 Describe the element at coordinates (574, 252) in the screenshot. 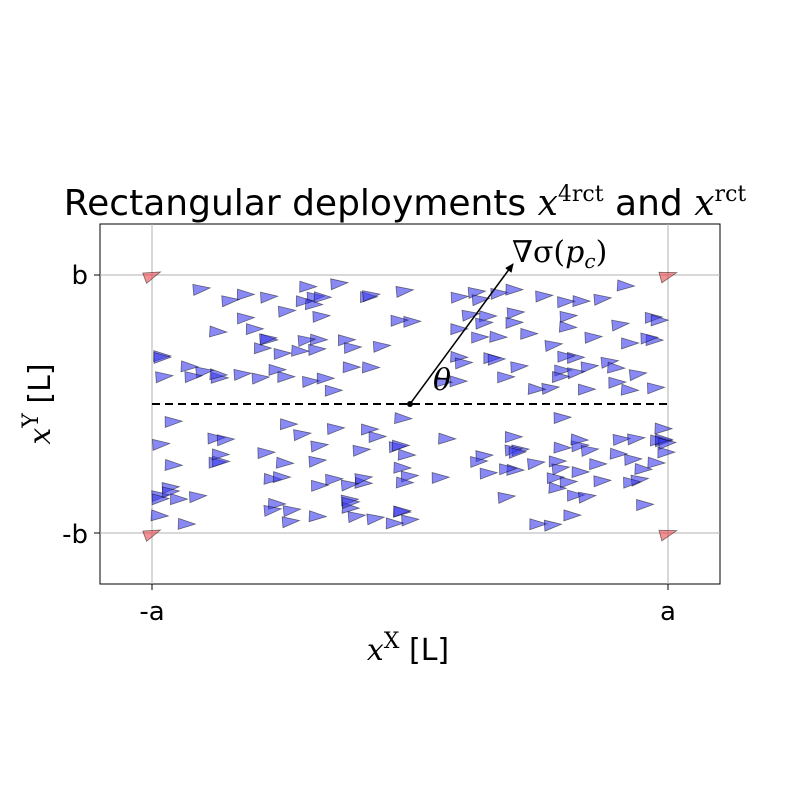

I see `gradient-label-p: p` at that location.